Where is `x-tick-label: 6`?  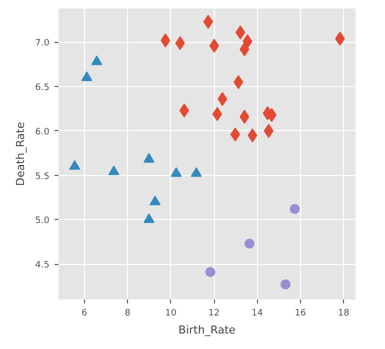
x-tick-label: 6 is located at coordinates (85, 313).